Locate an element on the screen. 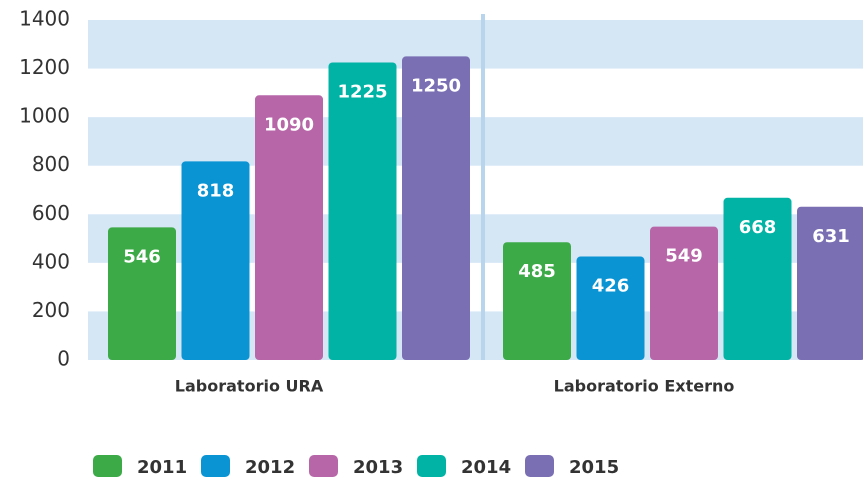  legend-label: 2012 is located at coordinates (270, 467).